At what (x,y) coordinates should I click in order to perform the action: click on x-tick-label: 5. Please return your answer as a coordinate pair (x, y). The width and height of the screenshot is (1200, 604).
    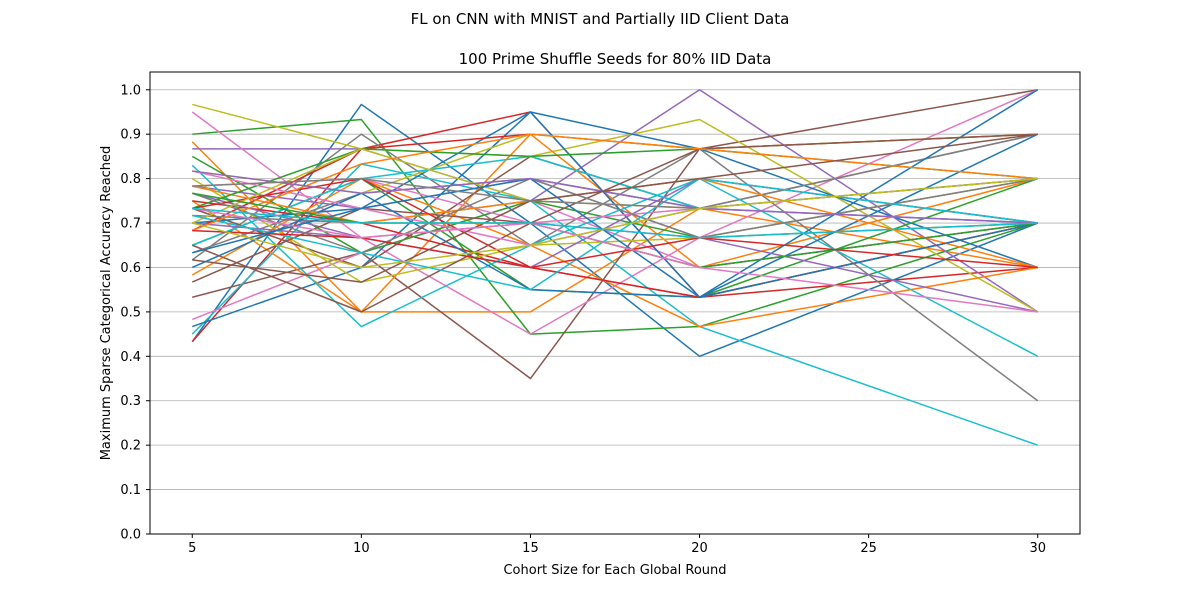
    Looking at the image, I should click on (192, 548).